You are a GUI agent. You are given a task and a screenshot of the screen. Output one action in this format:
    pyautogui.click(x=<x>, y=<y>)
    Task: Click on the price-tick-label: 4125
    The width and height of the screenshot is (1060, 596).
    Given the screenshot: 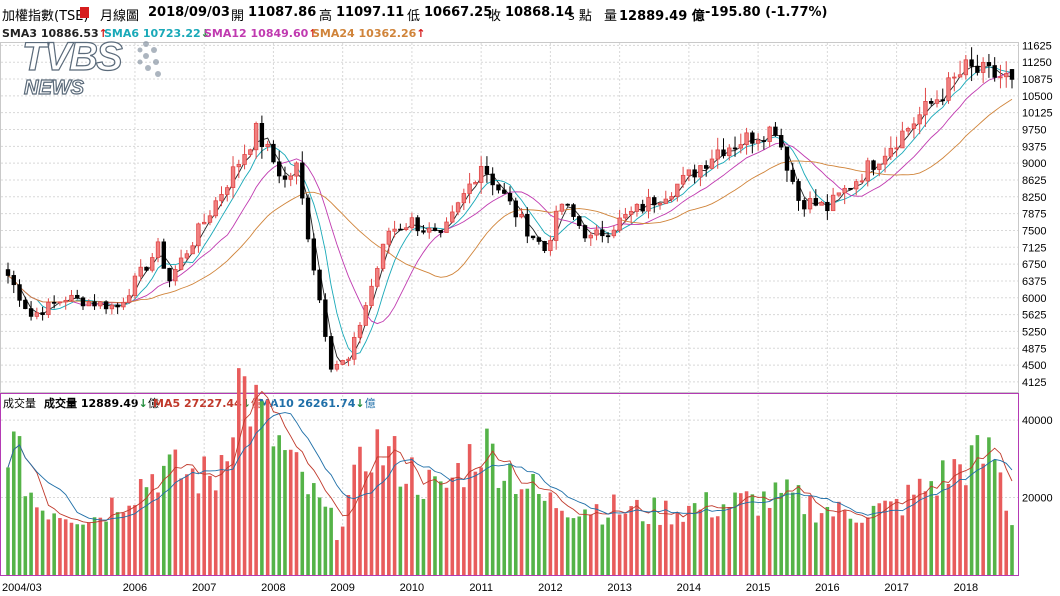 What is the action you would take?
    pyautogui.click(x=1034, y=383)
    